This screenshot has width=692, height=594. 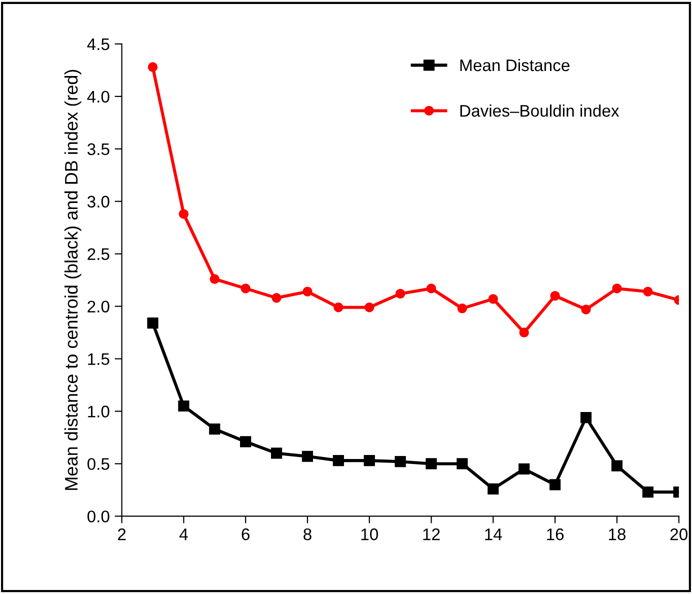 I want to click on x-tick-label: 4, so click(x=183, y=534).